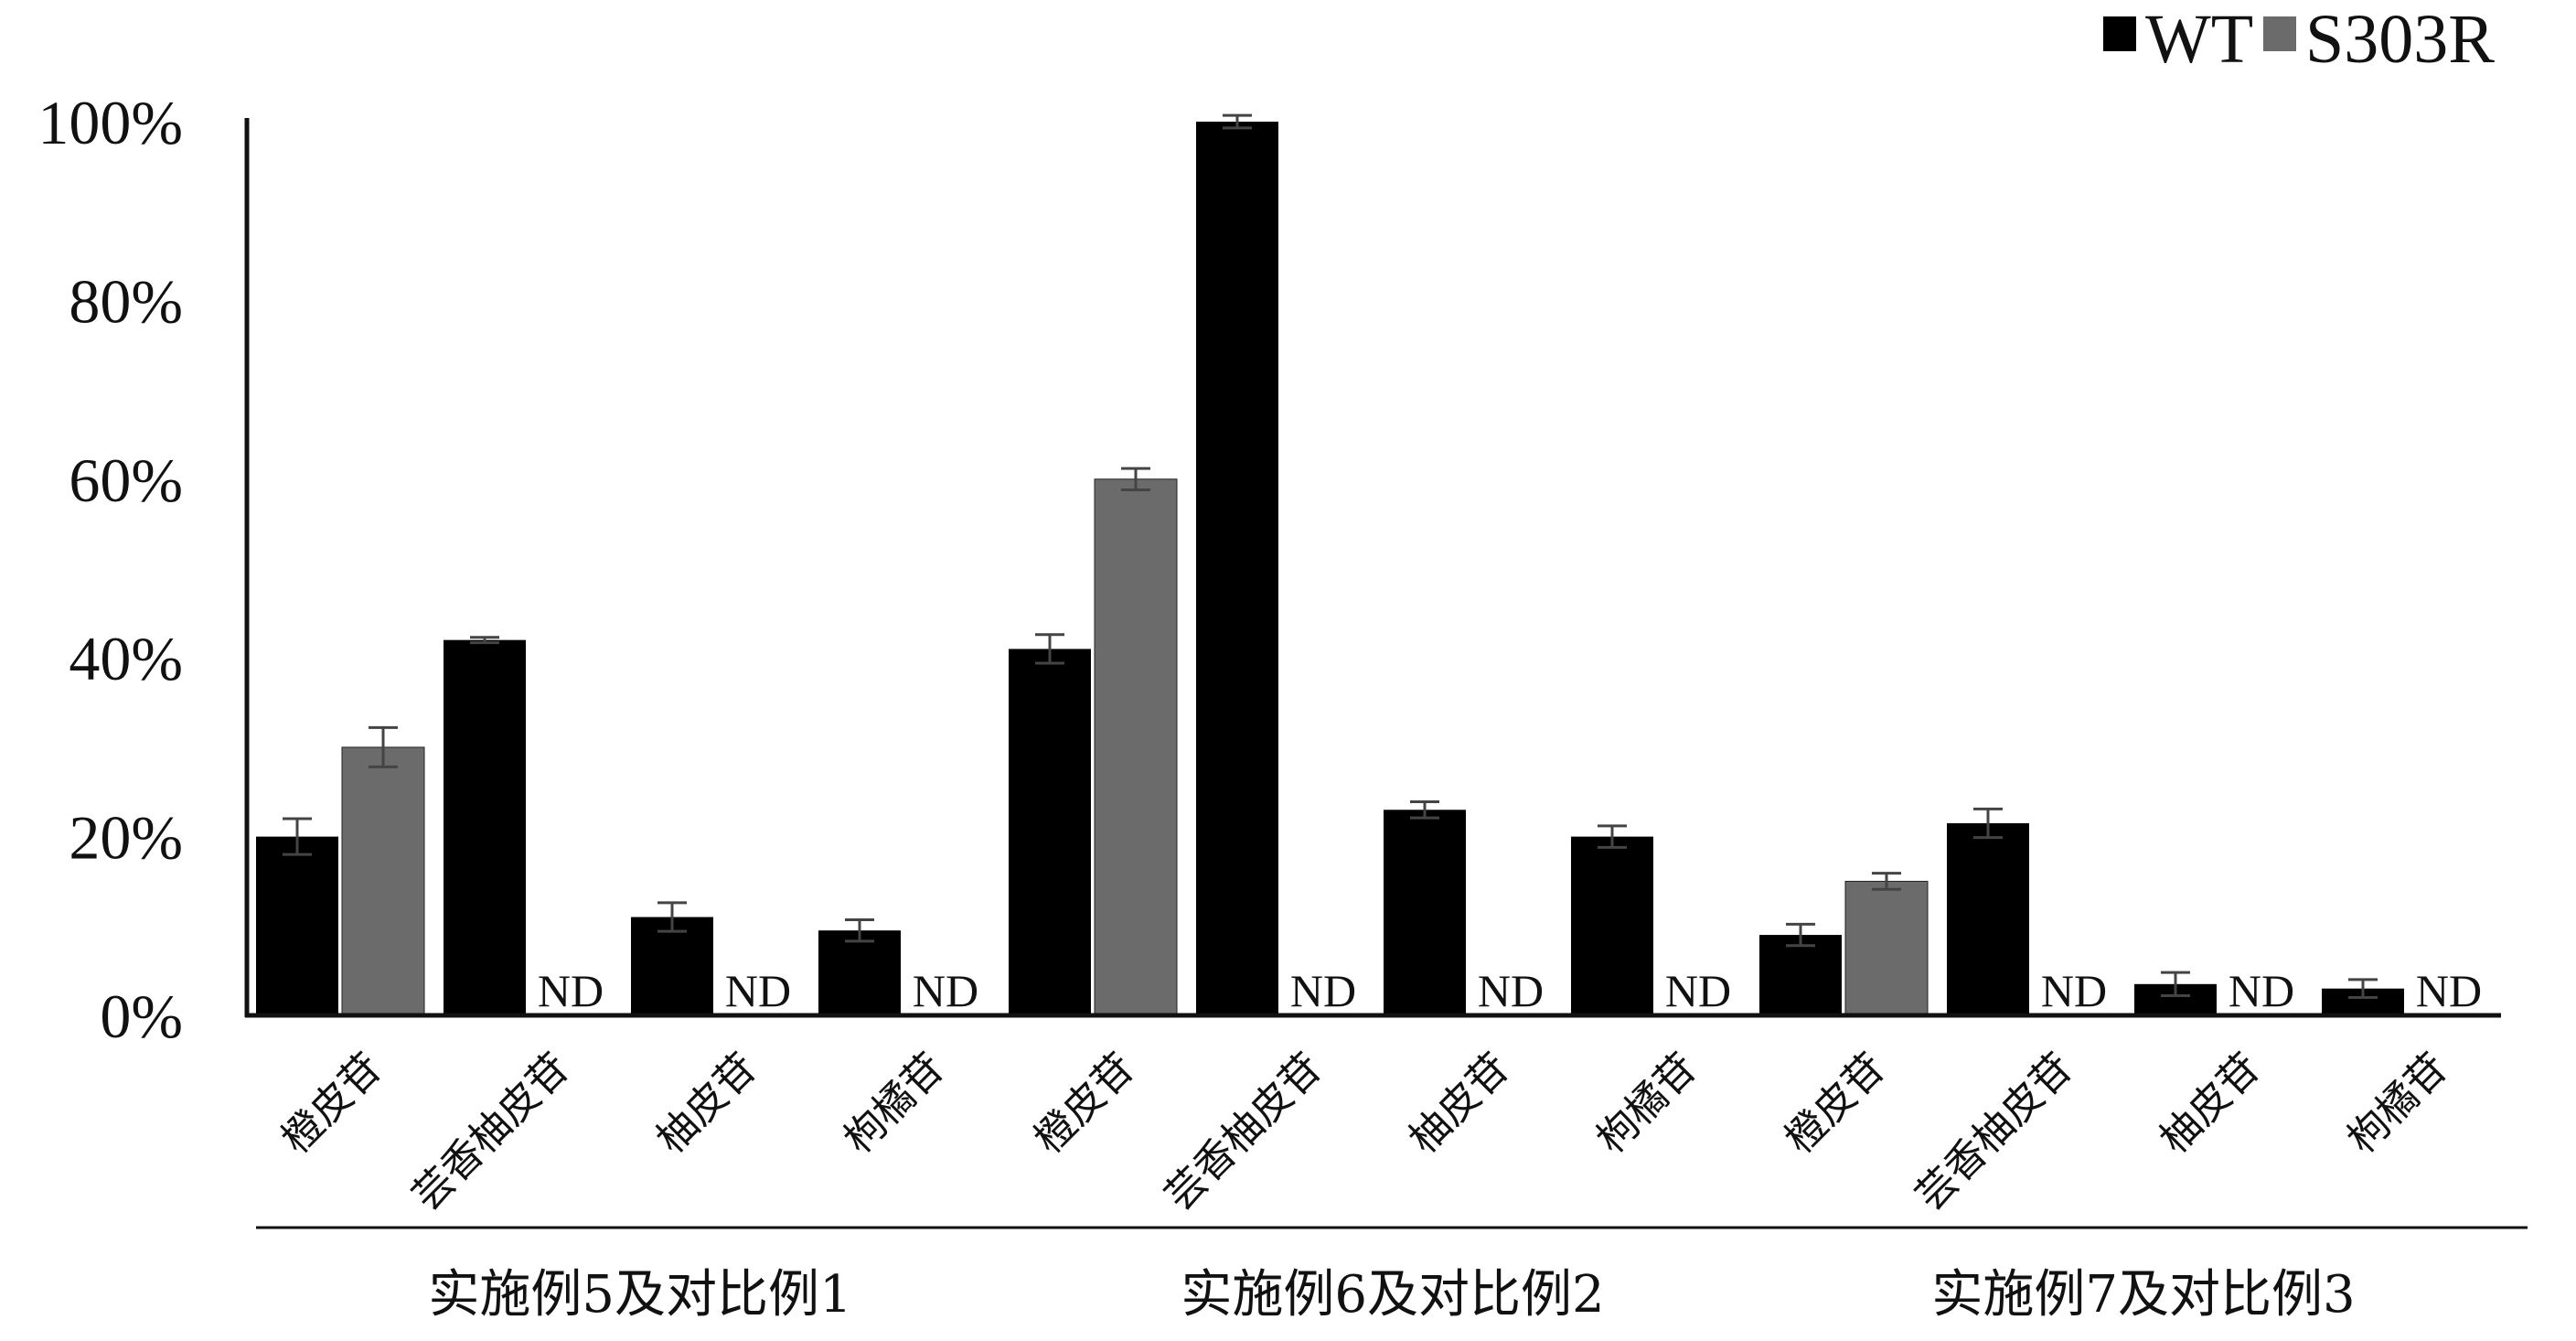  Describe the element at coordinates (126, 838) in the screenshot. I see `y-tick-label: 20%` at that location.